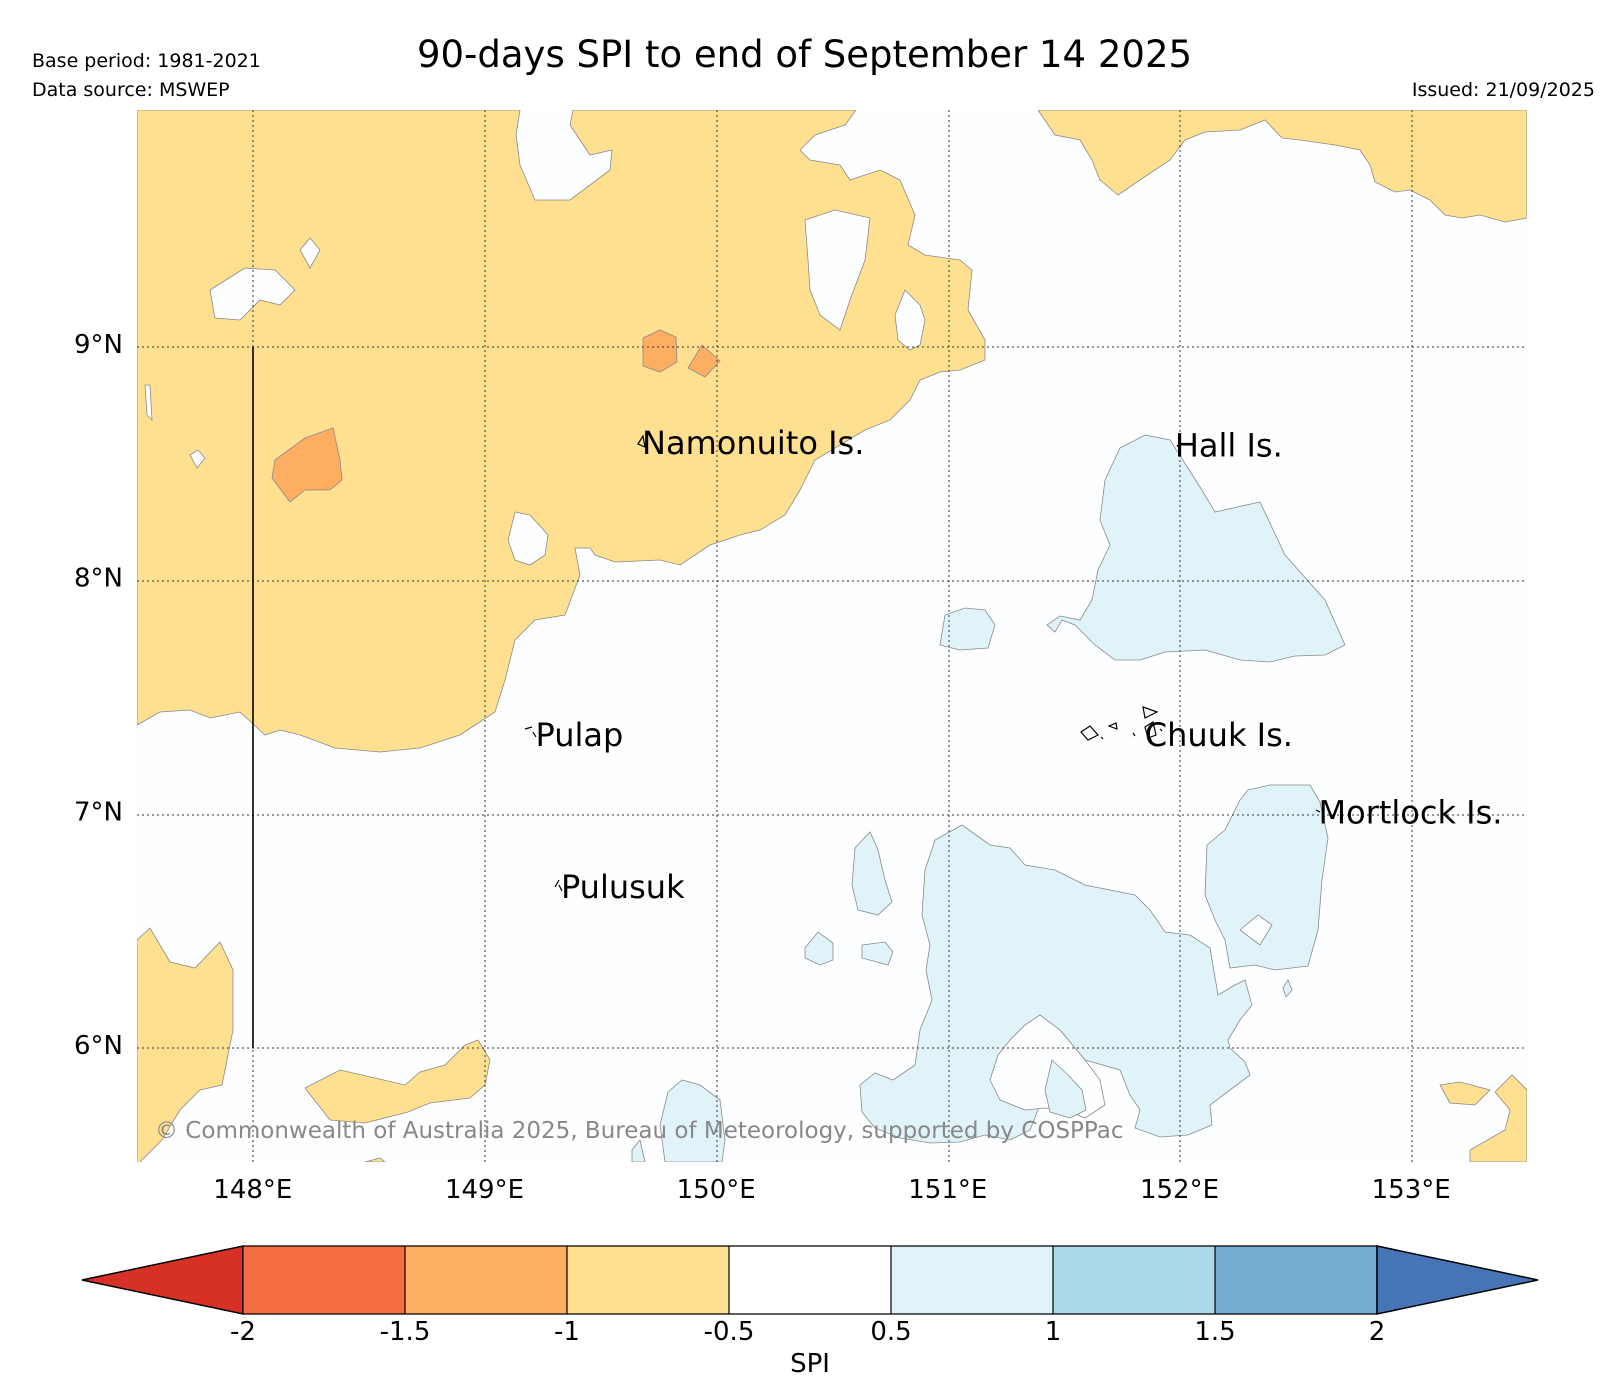 The height and width of the screenshot is (1380, 1609). Describe the element at coordinates (558, 885) in the screenshot. I see `island-shape-pulusuk` at that location.